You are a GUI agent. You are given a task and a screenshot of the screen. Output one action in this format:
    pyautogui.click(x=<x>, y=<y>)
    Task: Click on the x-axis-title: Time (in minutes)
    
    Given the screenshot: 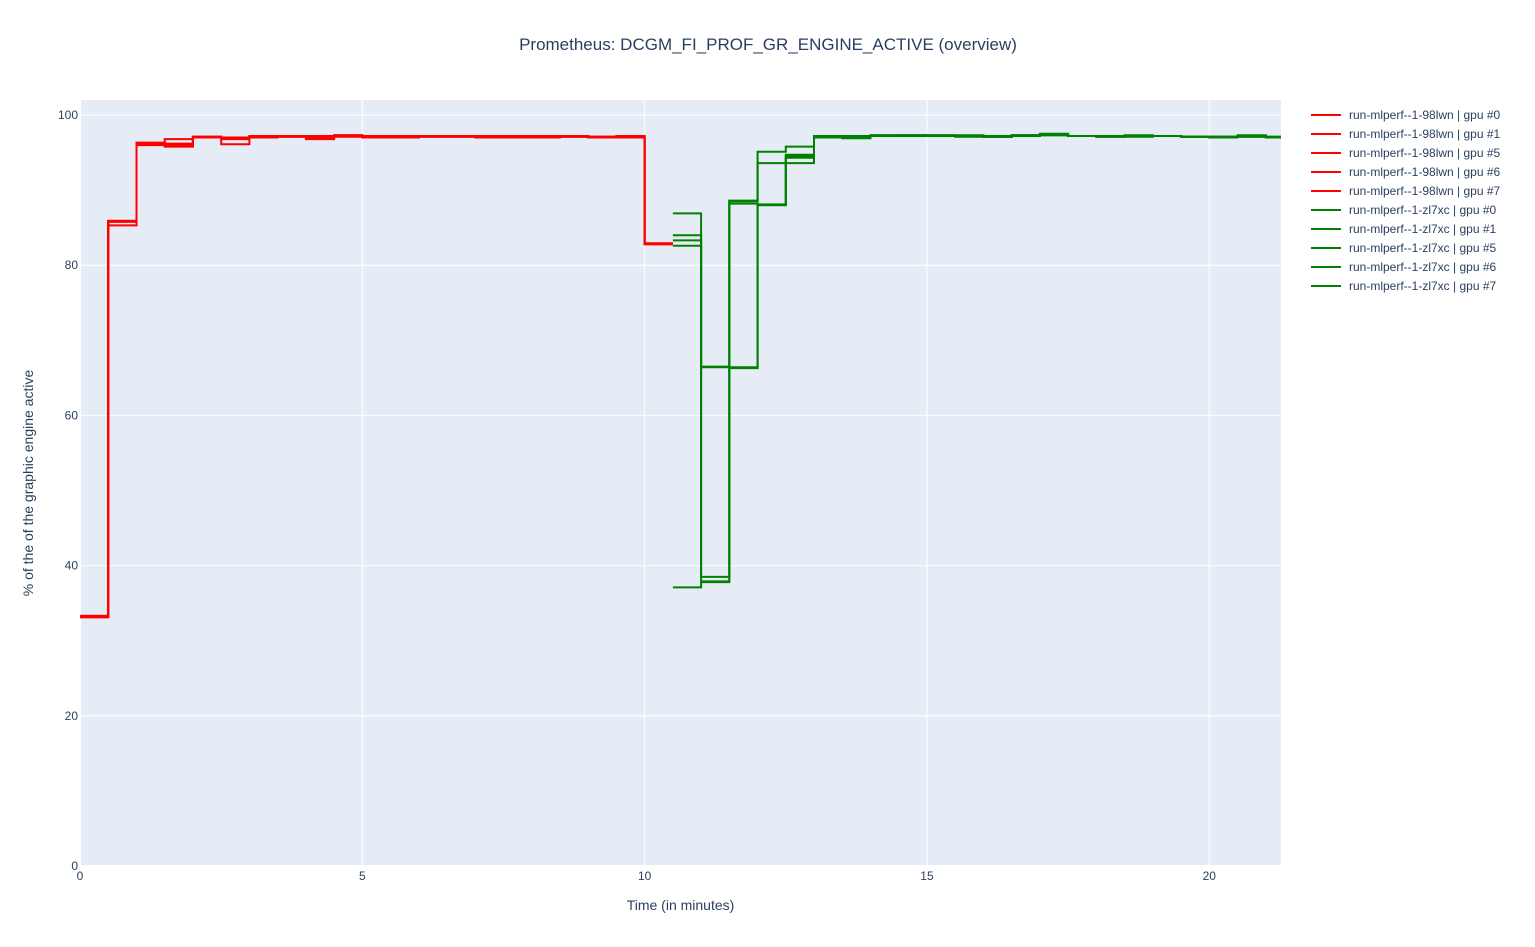 What is the action you would take?
    pyautogui.click(x=681, y=905)
    